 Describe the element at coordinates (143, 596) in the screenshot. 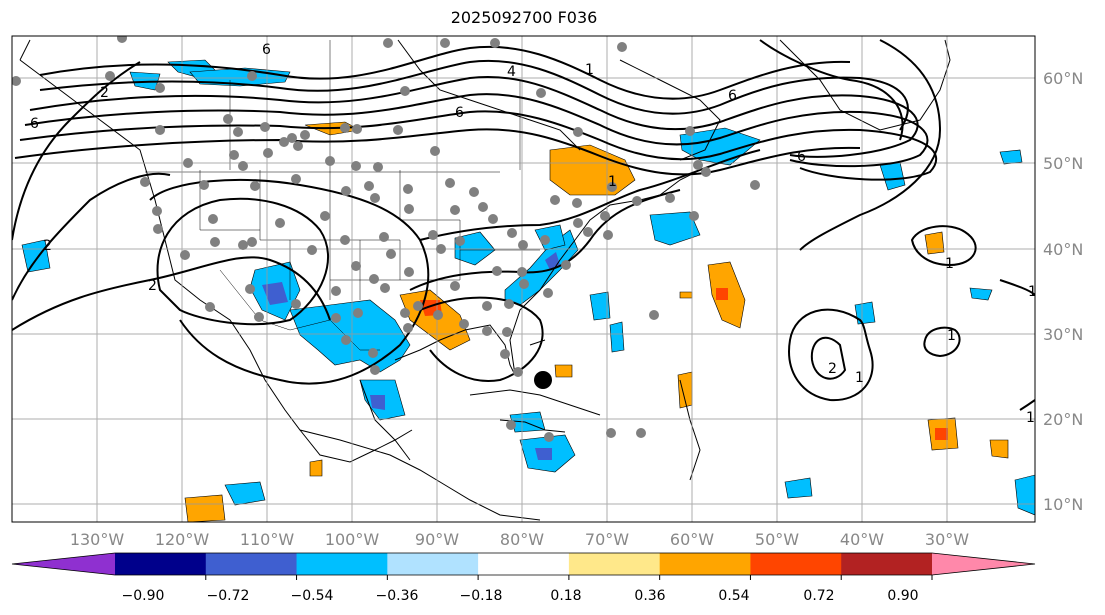

I see `colorbar-tick-label: −0.90` at that location.